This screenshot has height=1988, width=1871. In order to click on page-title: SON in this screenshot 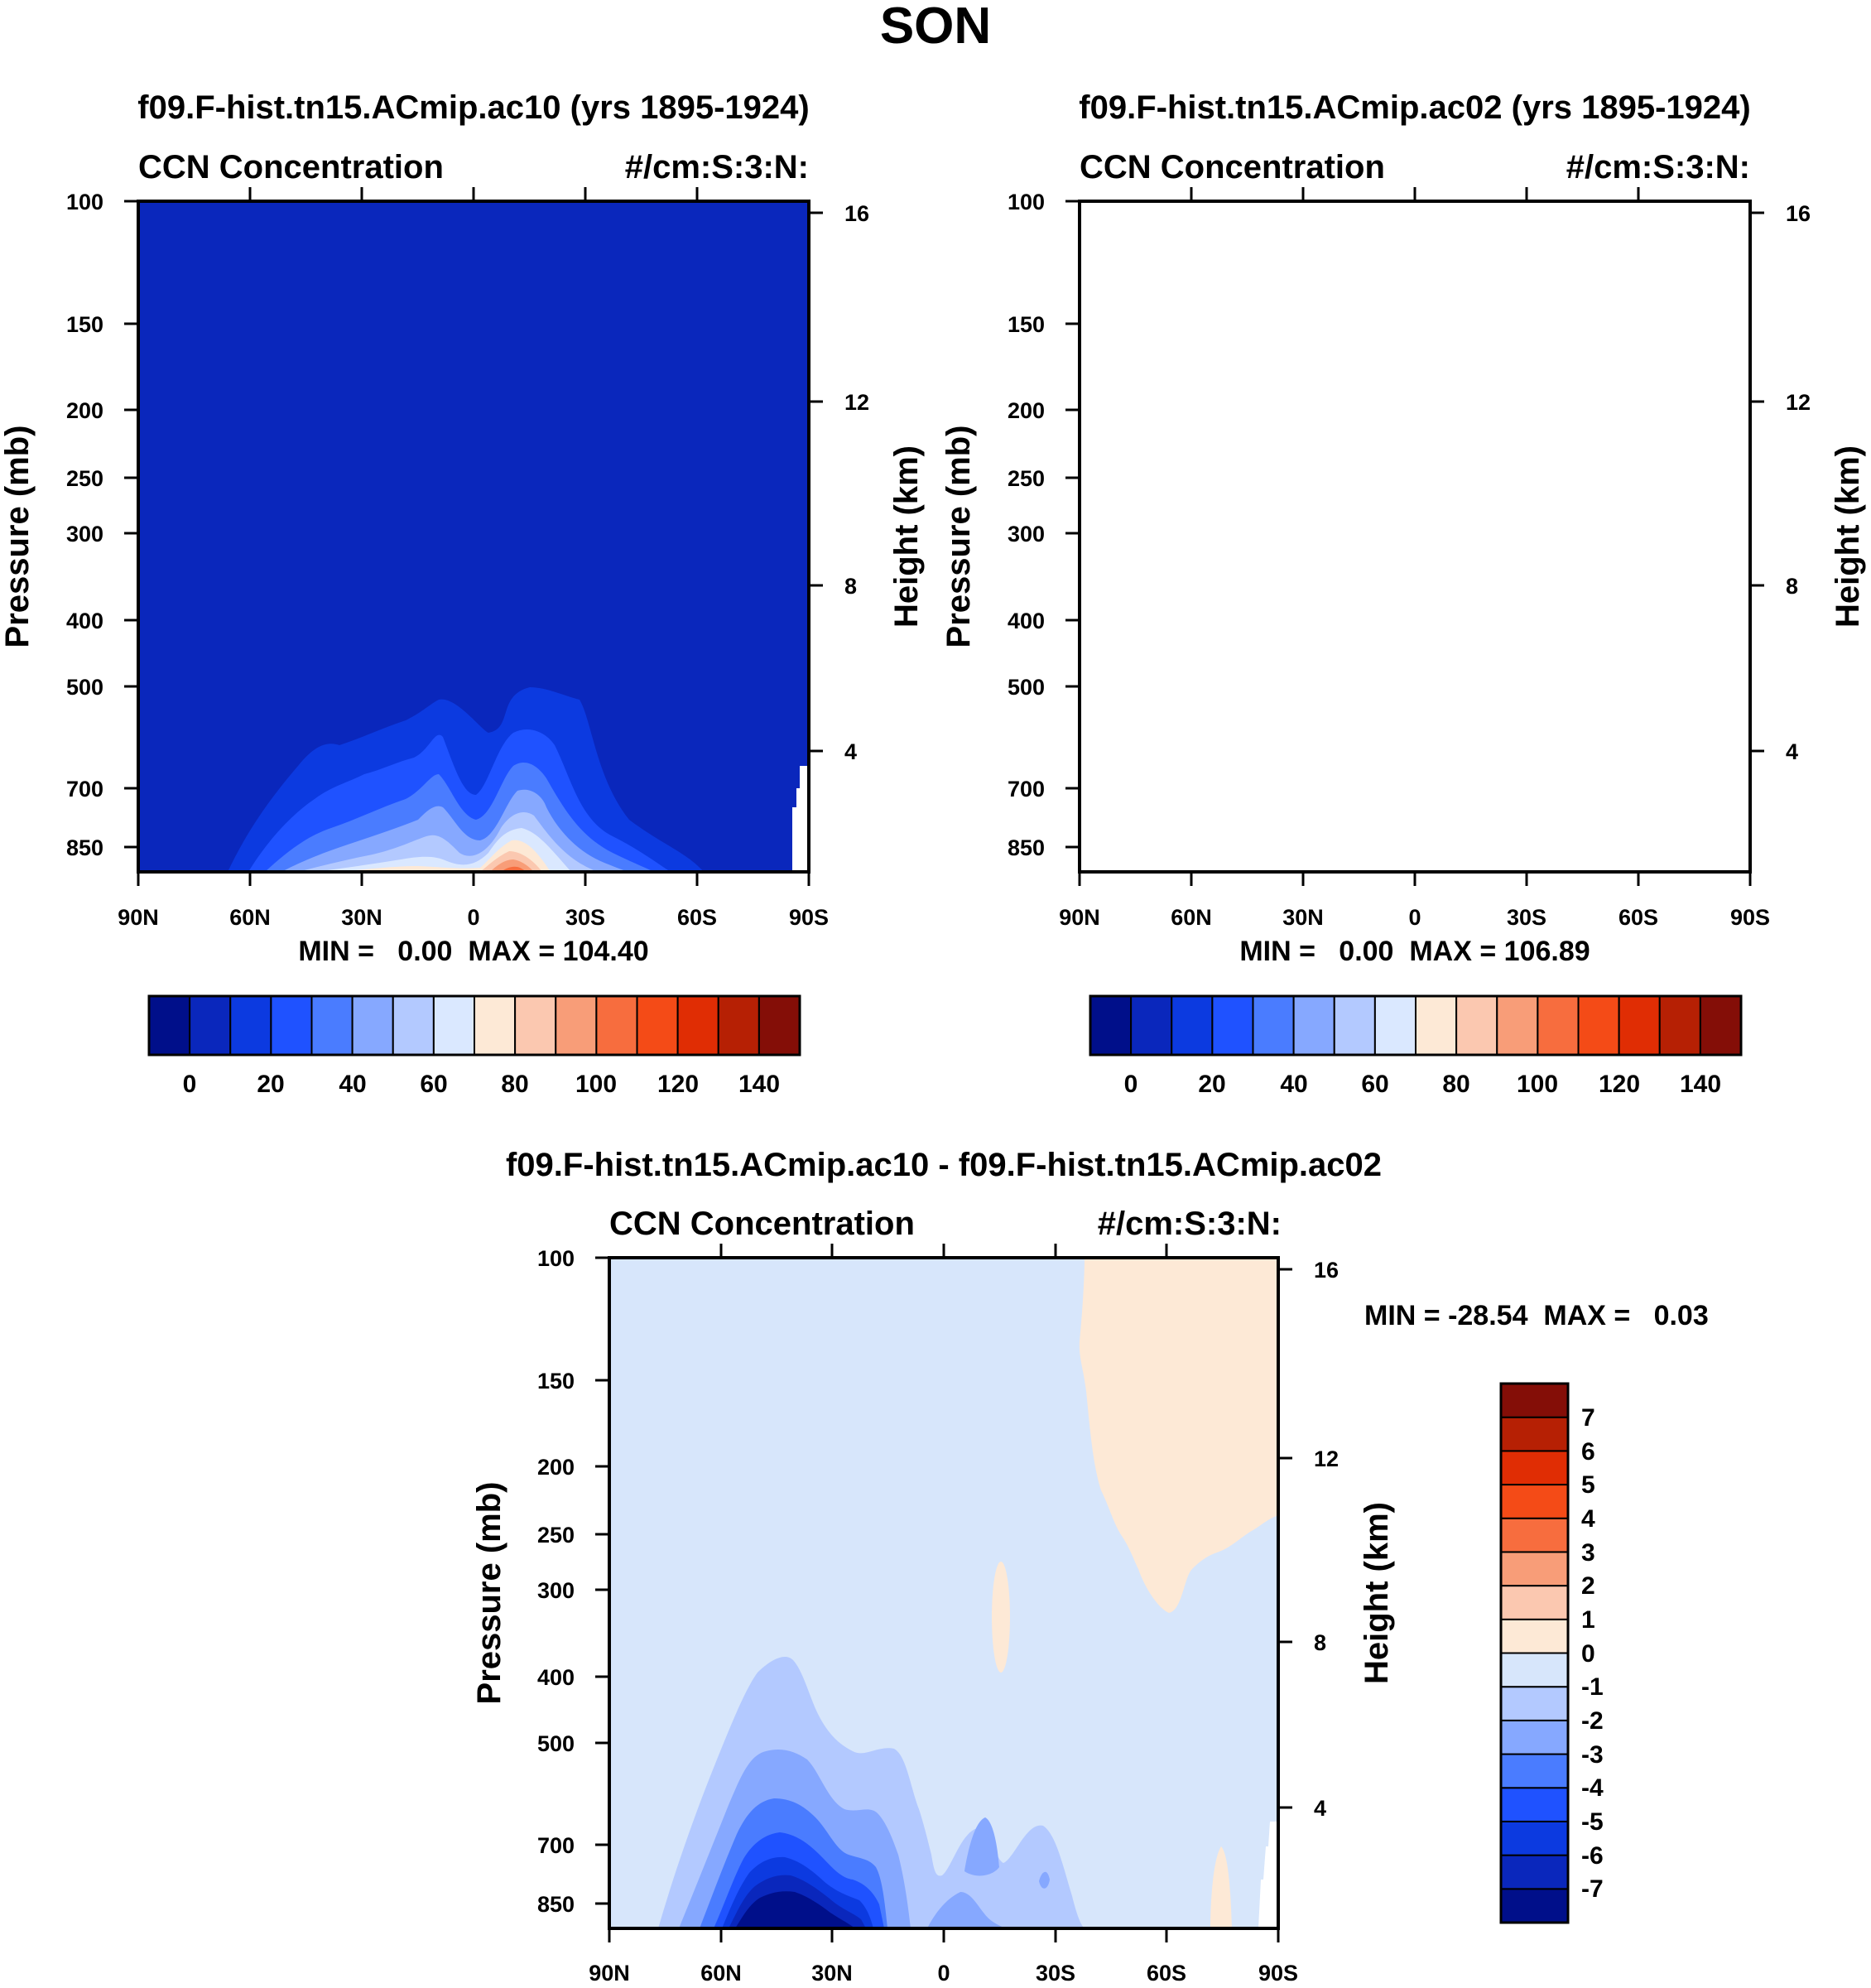, I will do `click(936, 27)`.